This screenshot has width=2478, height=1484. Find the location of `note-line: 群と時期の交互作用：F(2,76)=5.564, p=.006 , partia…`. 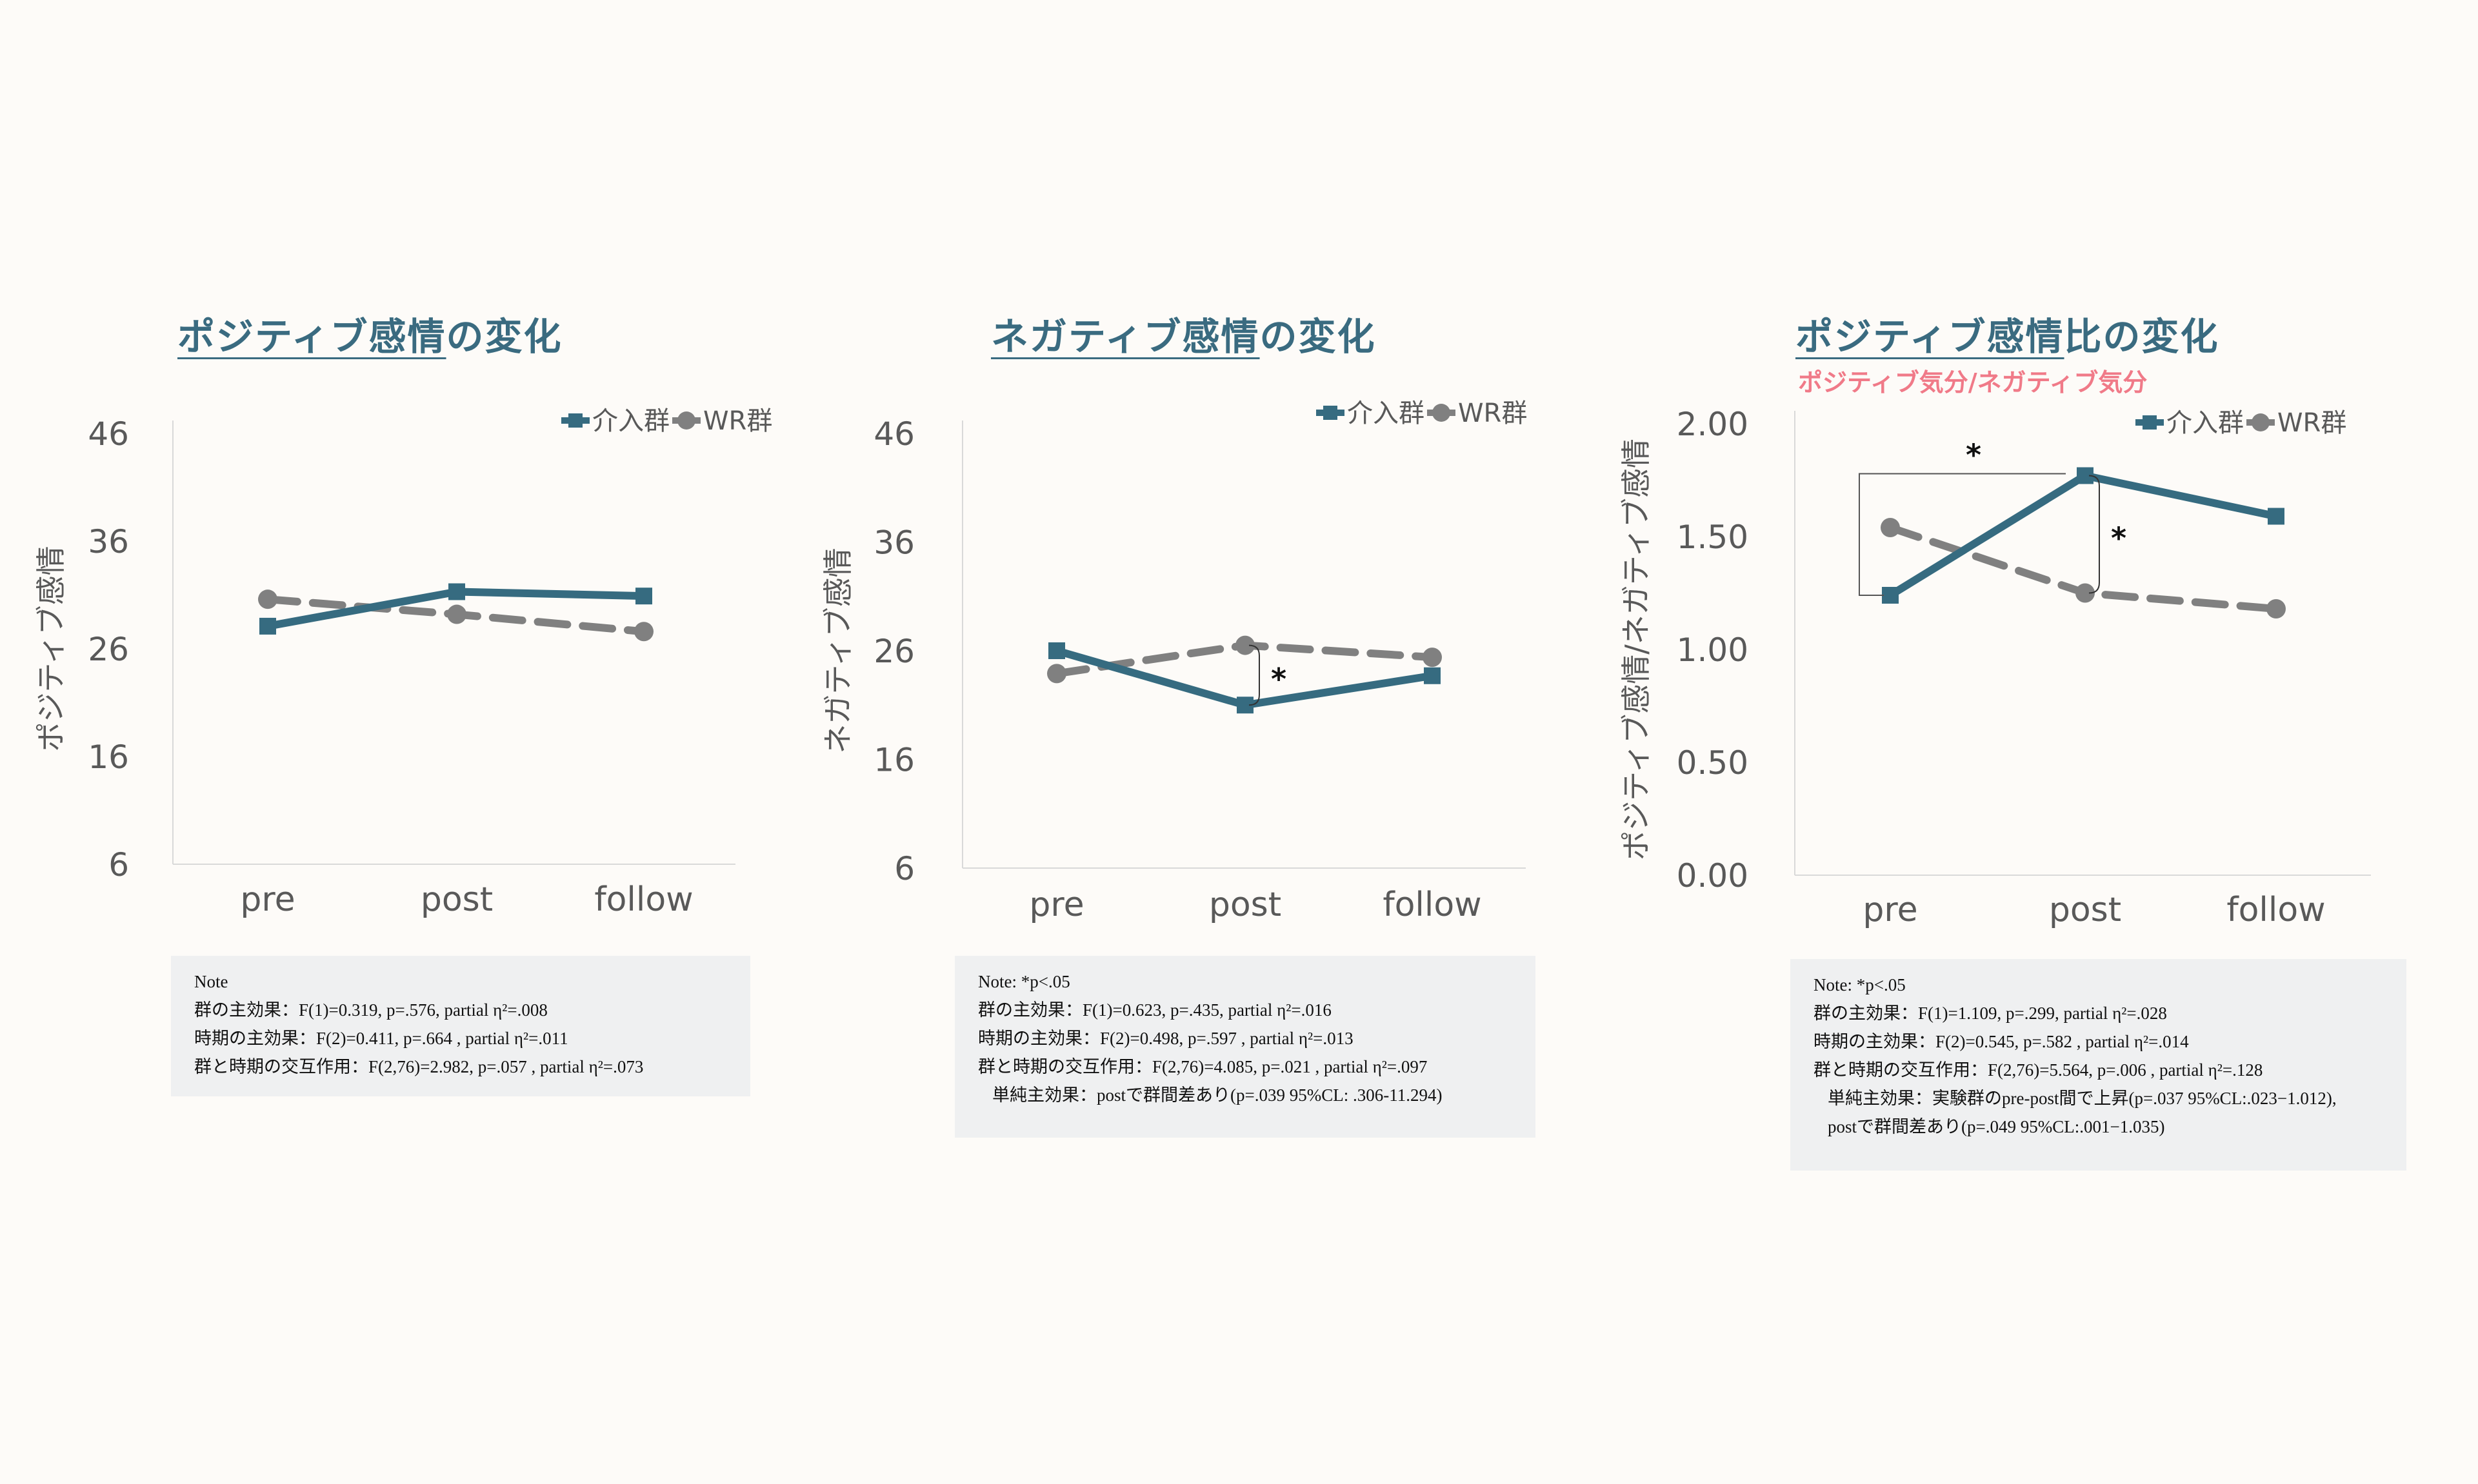

note-line: 群と時期の交互作用：F(2,76)=5.564, p=.006 , partia… is located at coordinates (2038, 1070).